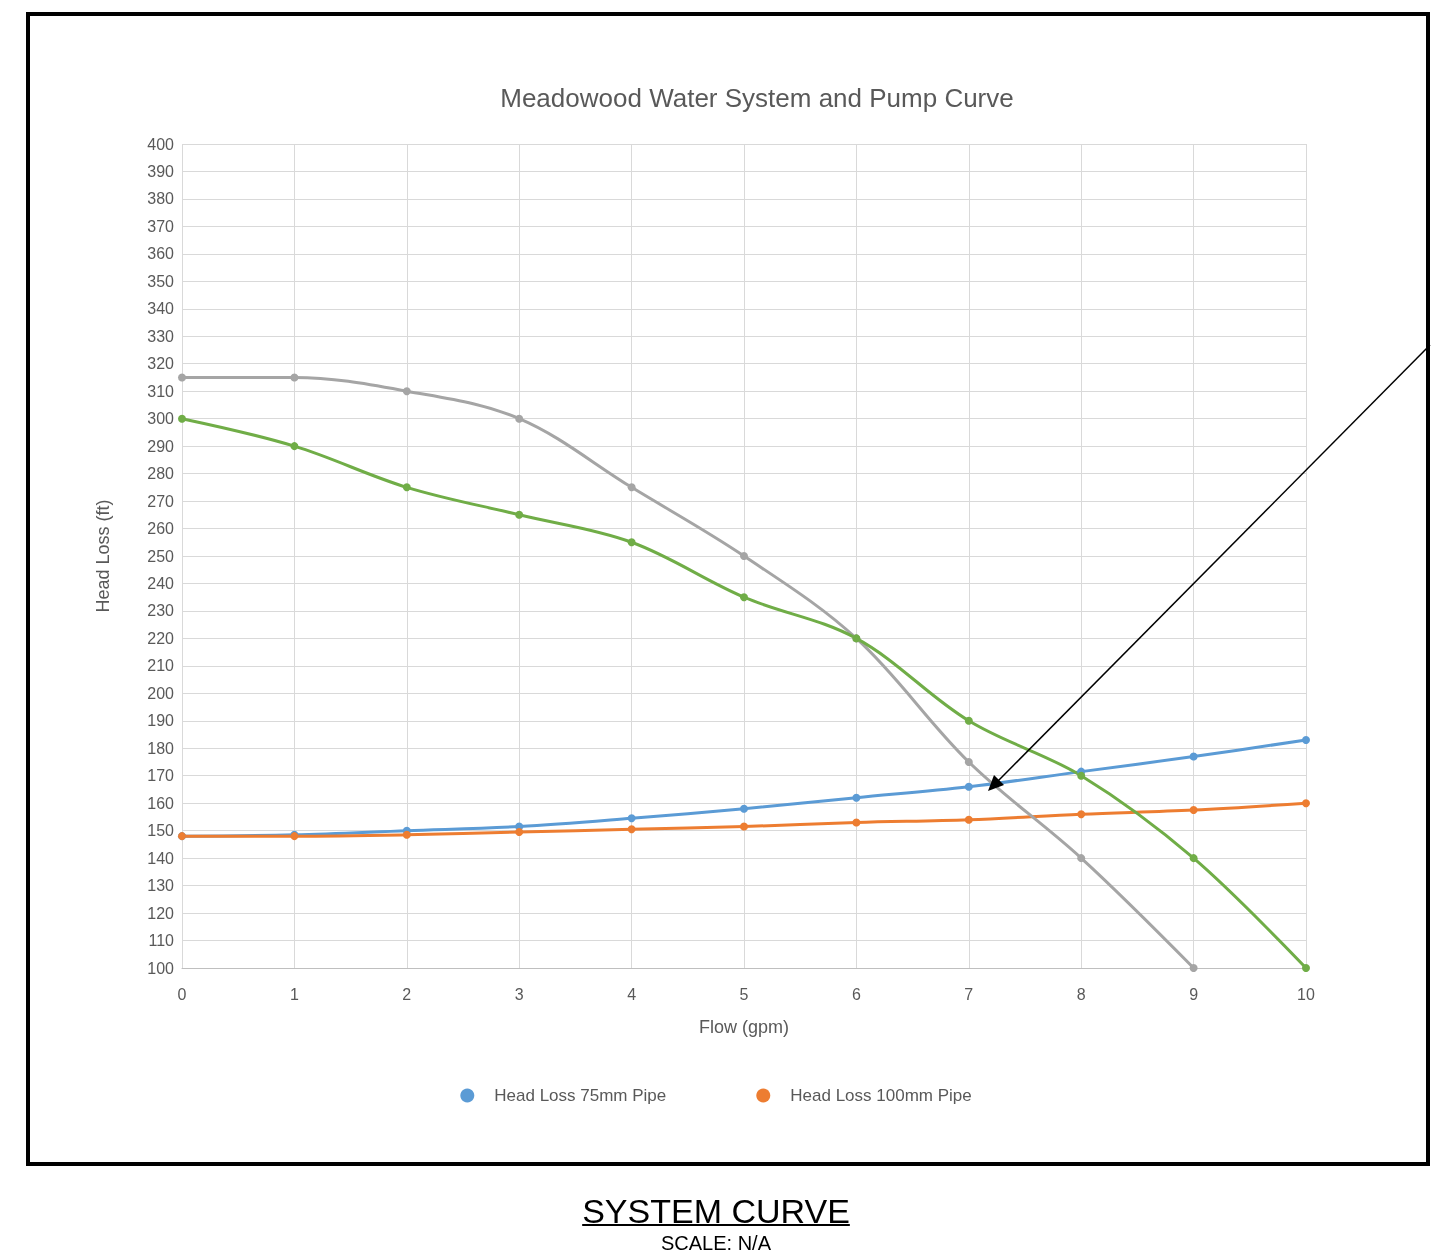  I want to click on text: SYSTEM CURVE, so click(716, 1211).